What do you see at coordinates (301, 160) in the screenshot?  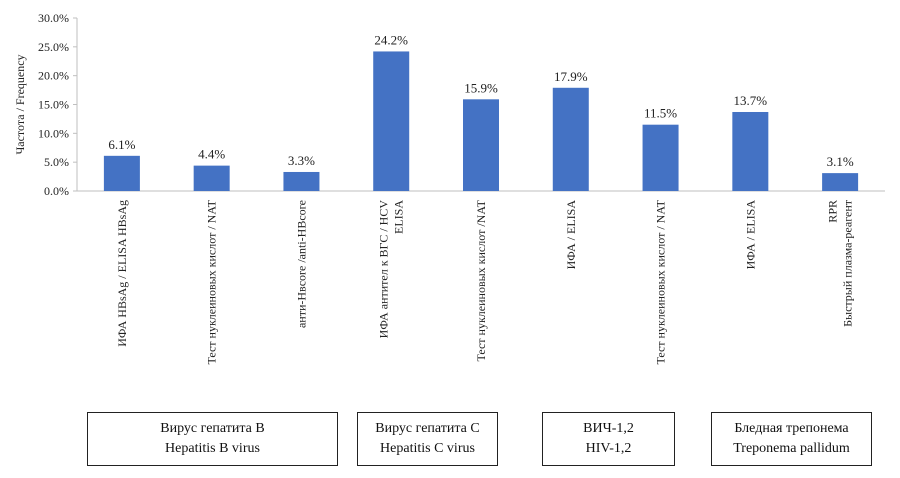 I see `data-label: 3.3%` at bounding box center [301, 160].